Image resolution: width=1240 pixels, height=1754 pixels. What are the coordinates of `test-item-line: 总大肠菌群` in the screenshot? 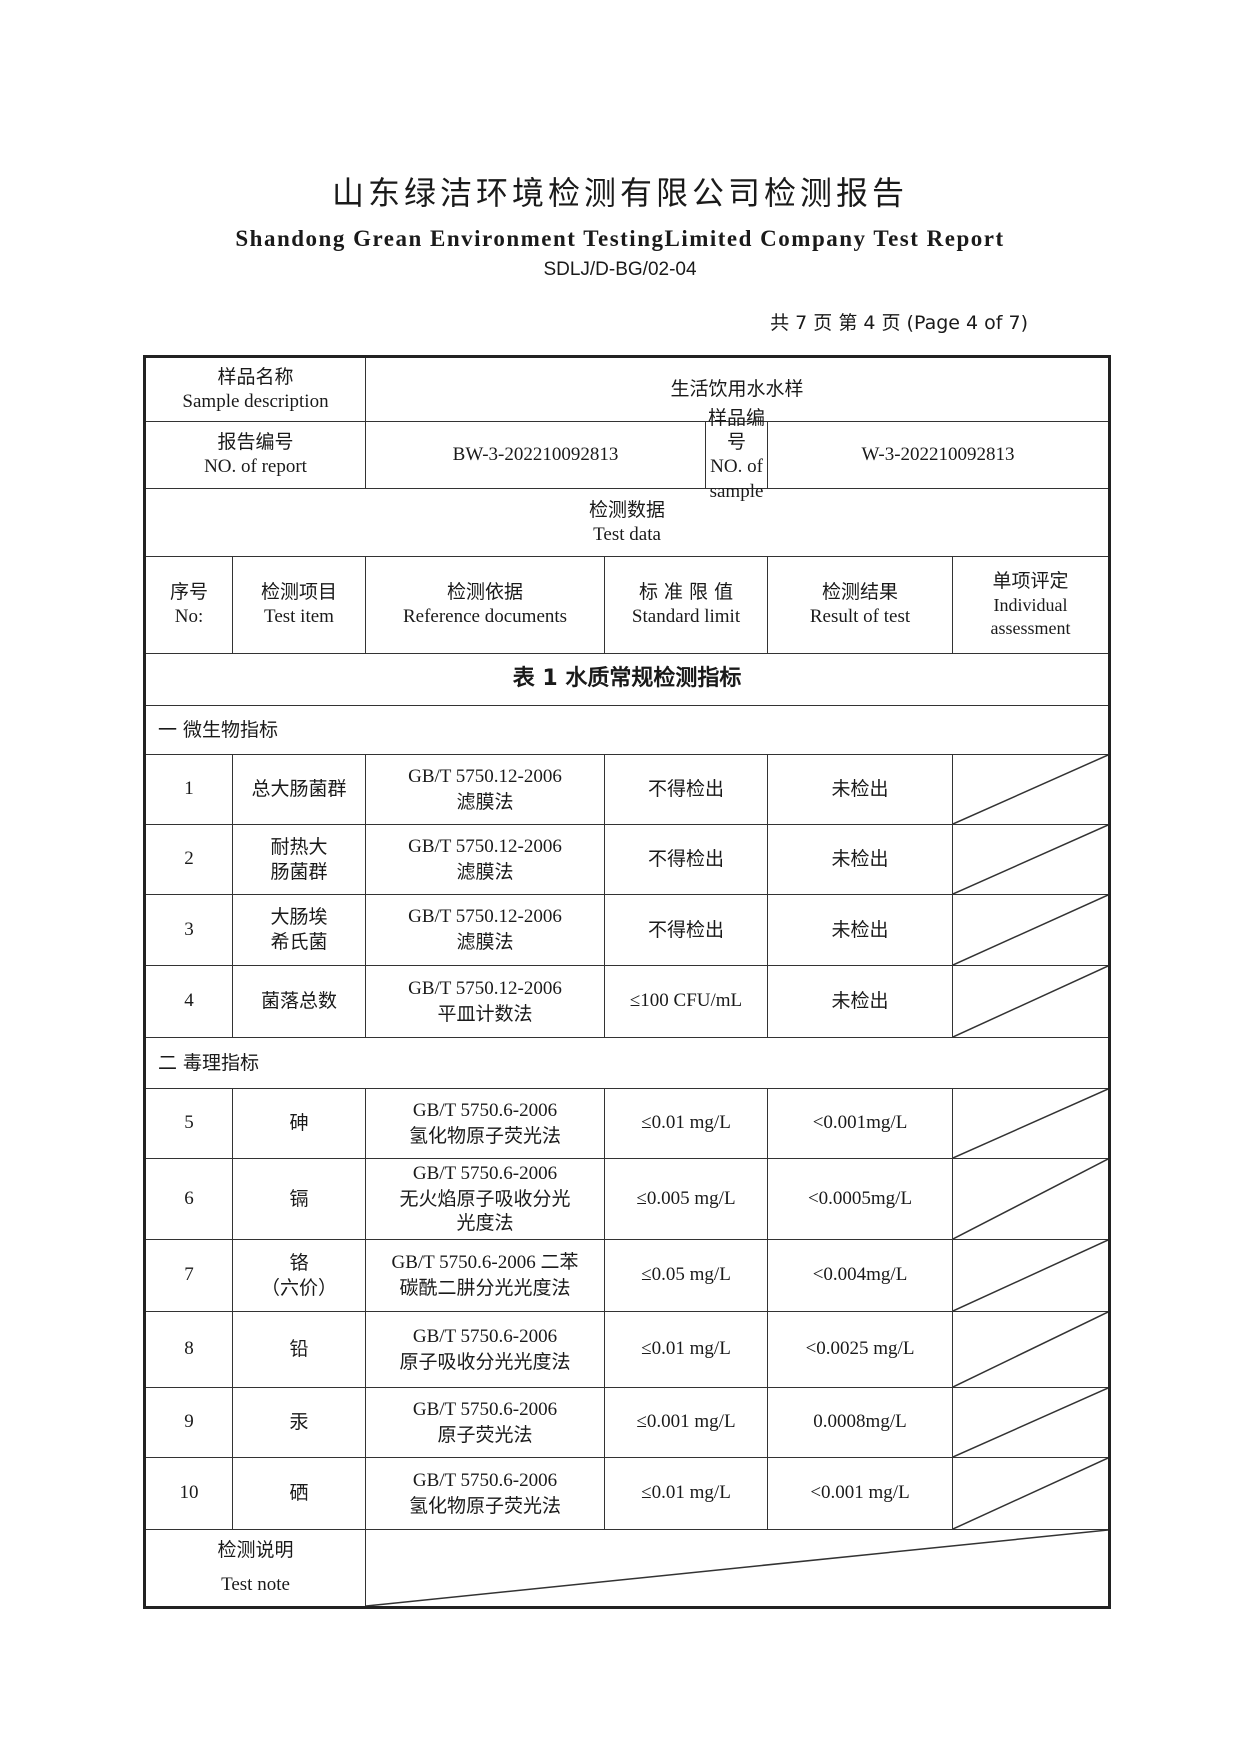 It's located at (299, 789).